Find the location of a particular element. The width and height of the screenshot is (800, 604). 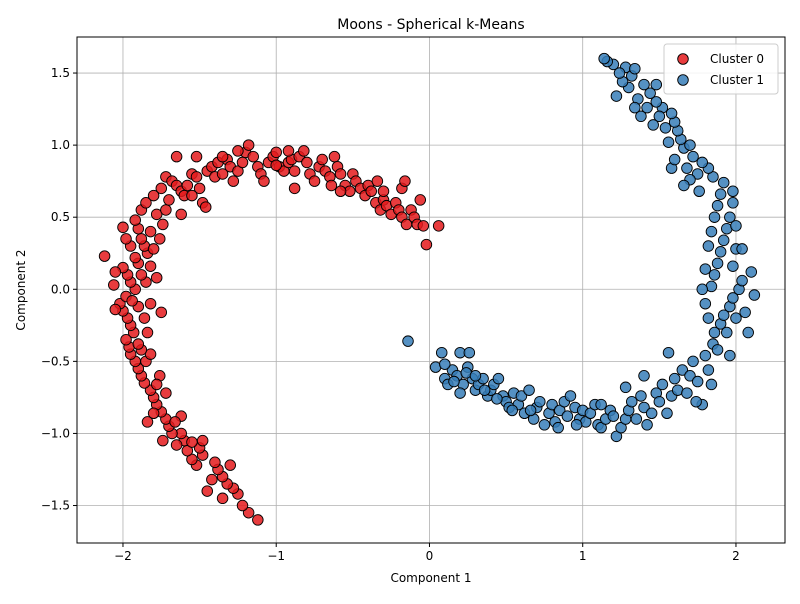

legend-box is located at coordinates (721, 69).